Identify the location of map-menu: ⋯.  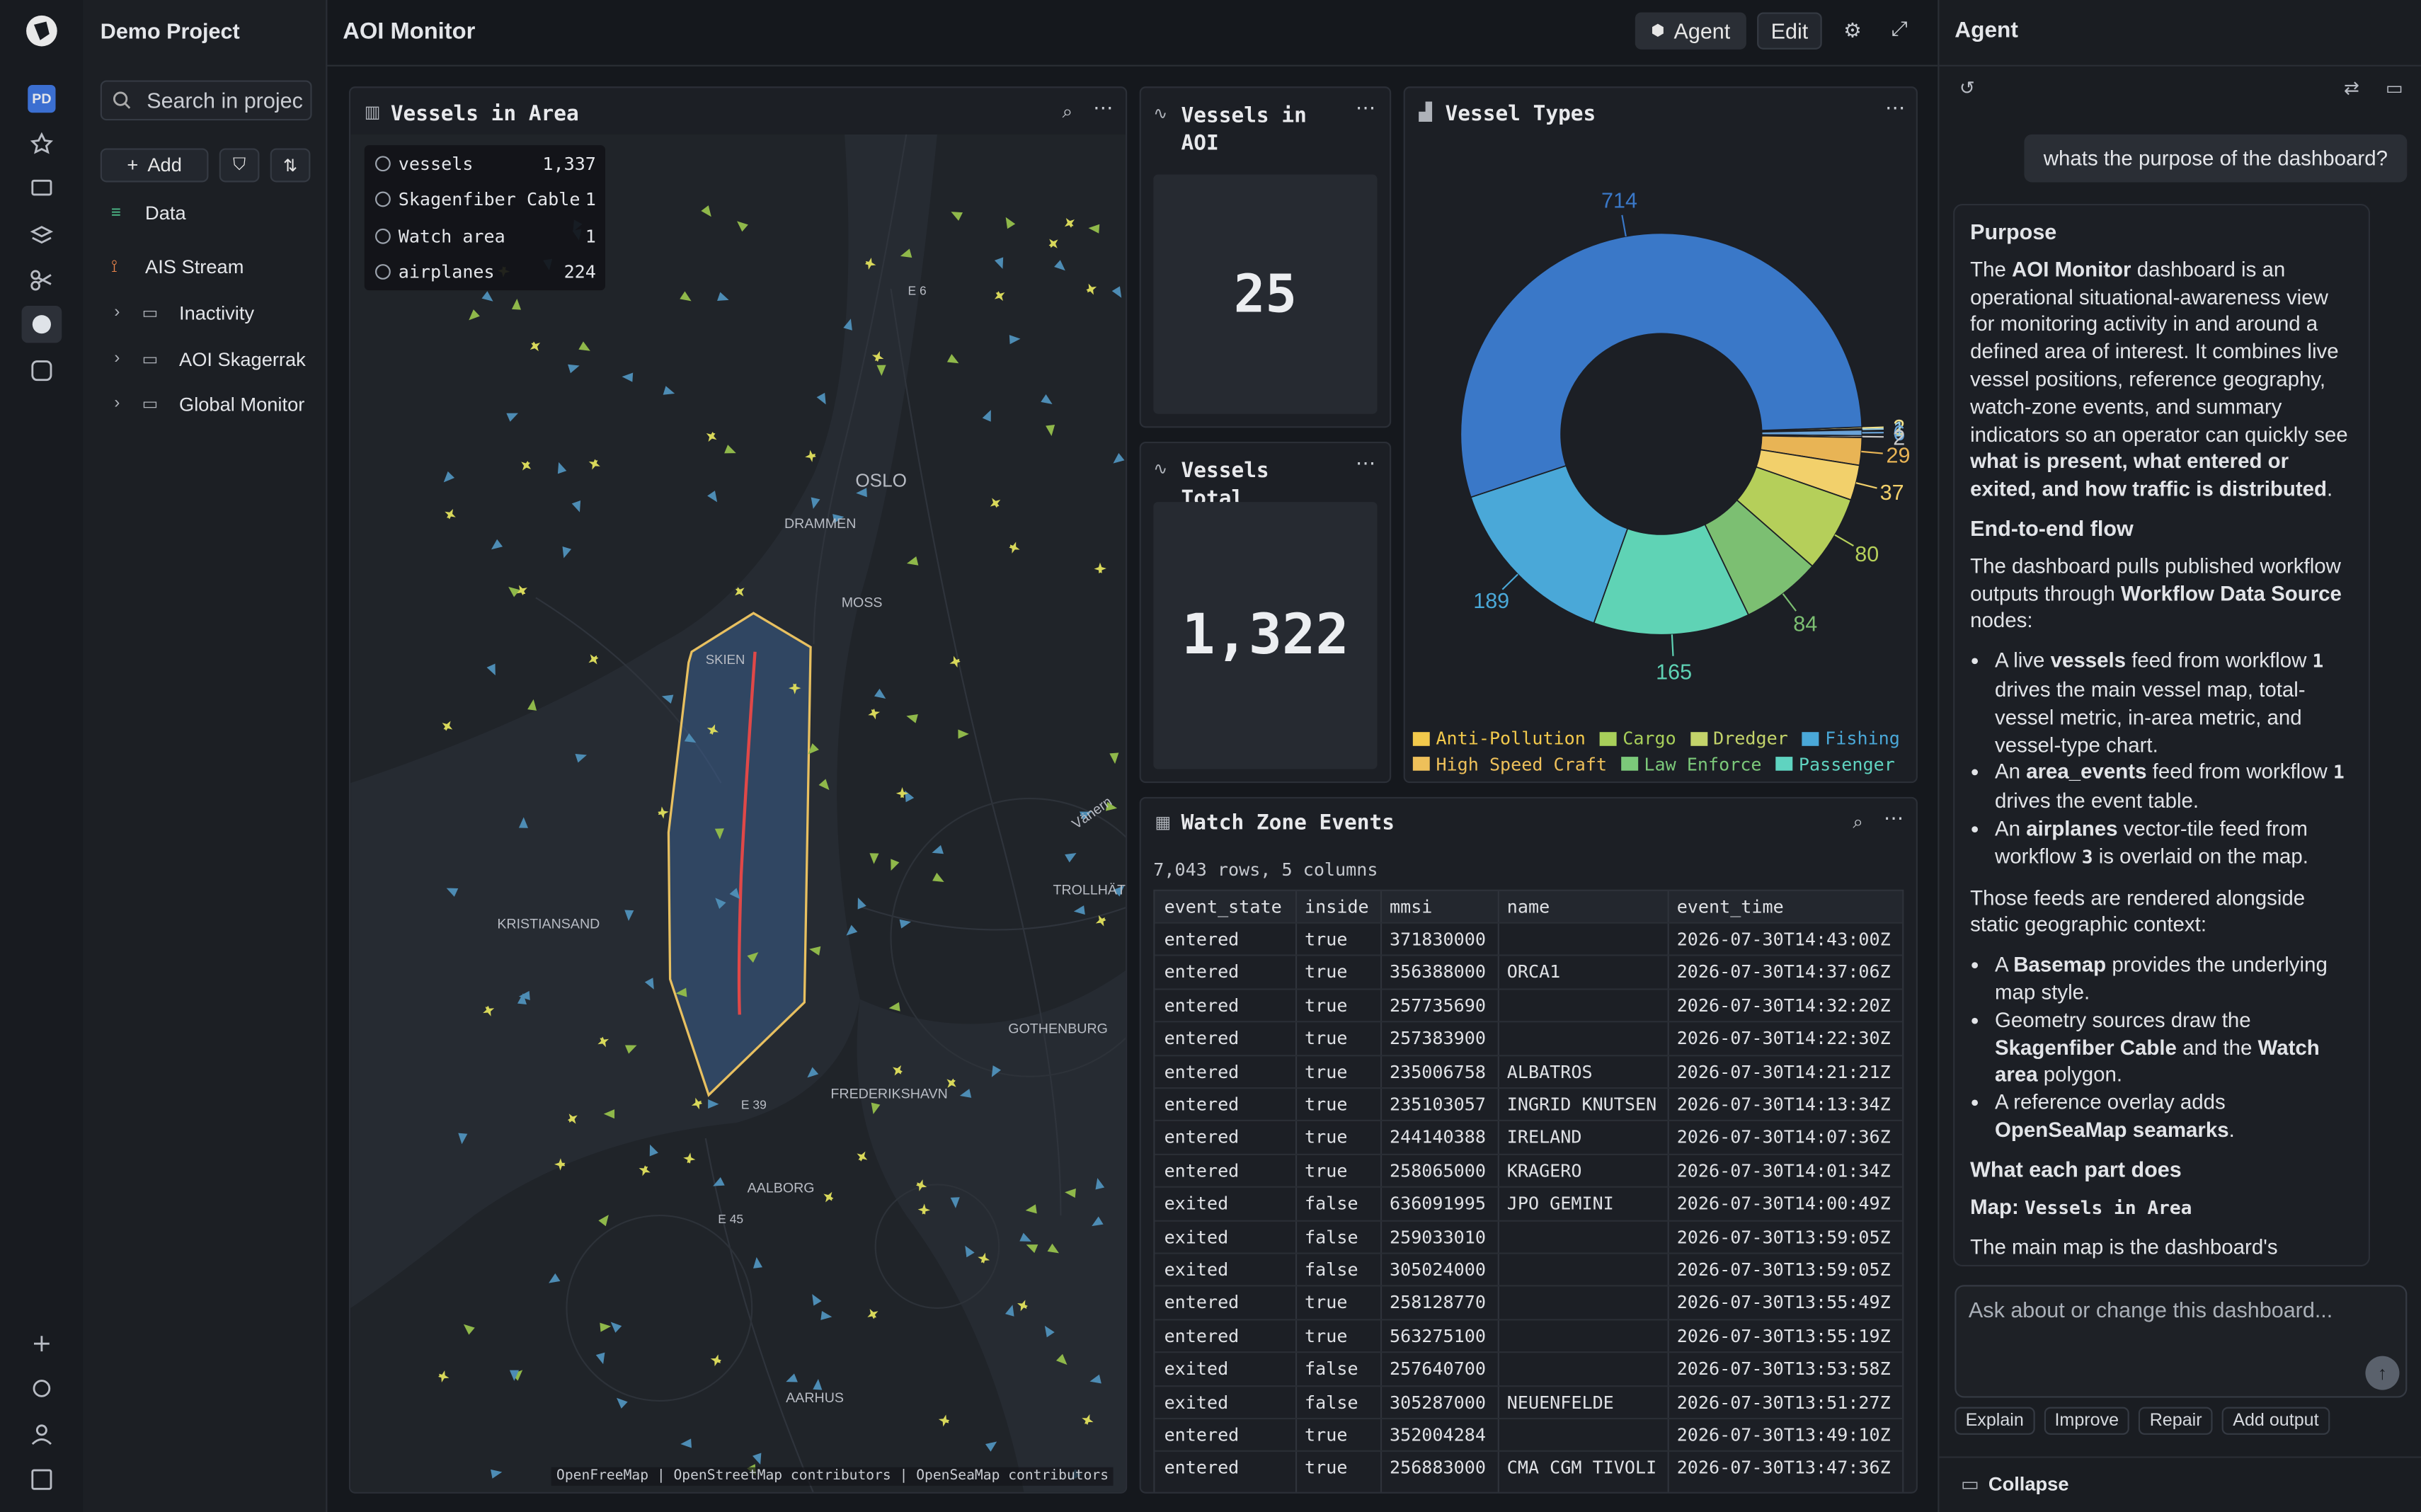
(1103, 108).